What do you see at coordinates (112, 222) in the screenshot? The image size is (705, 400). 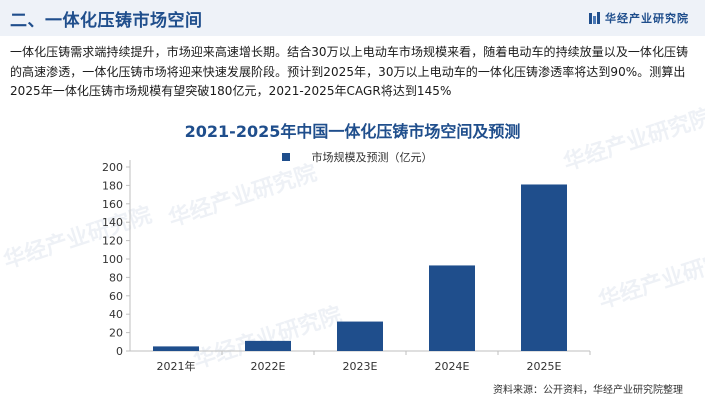 I see `y-tick-label: 140` at bounding box center [112, 222].